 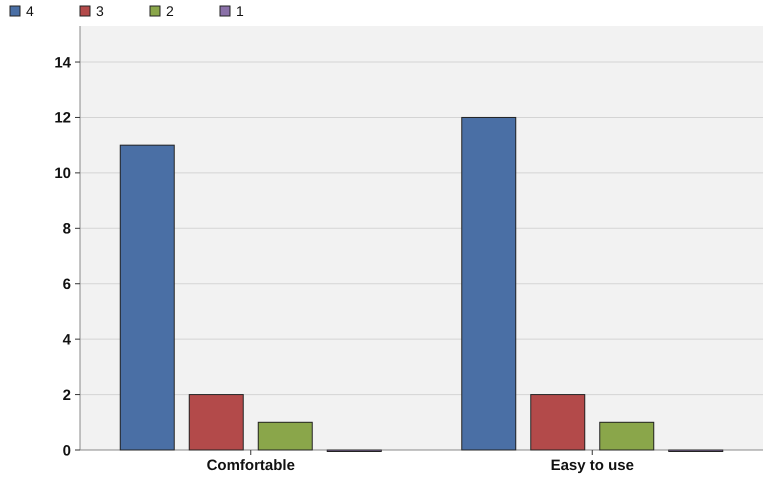 I want to click on y-tick-label: 10, so click(x=62, y=173).